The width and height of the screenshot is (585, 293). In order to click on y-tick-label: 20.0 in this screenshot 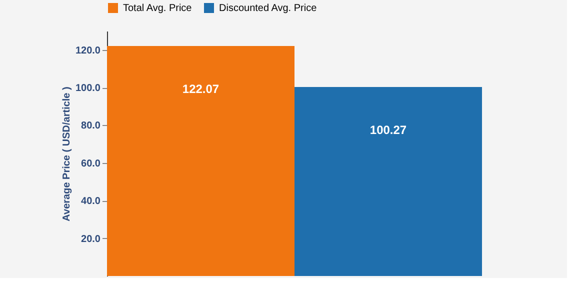, I will do `click(91, 239)`.